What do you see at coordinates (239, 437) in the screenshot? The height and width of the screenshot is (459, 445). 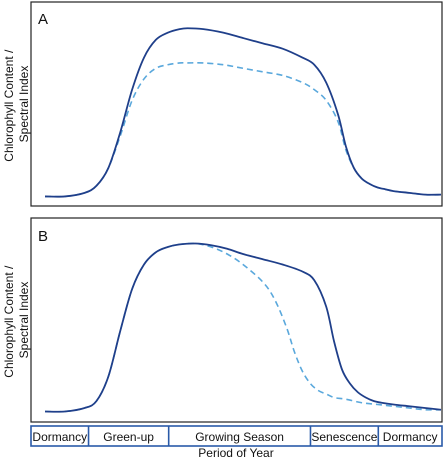 I see `period-label-growing-season: Growing Season` at bounding box center [239, 437].